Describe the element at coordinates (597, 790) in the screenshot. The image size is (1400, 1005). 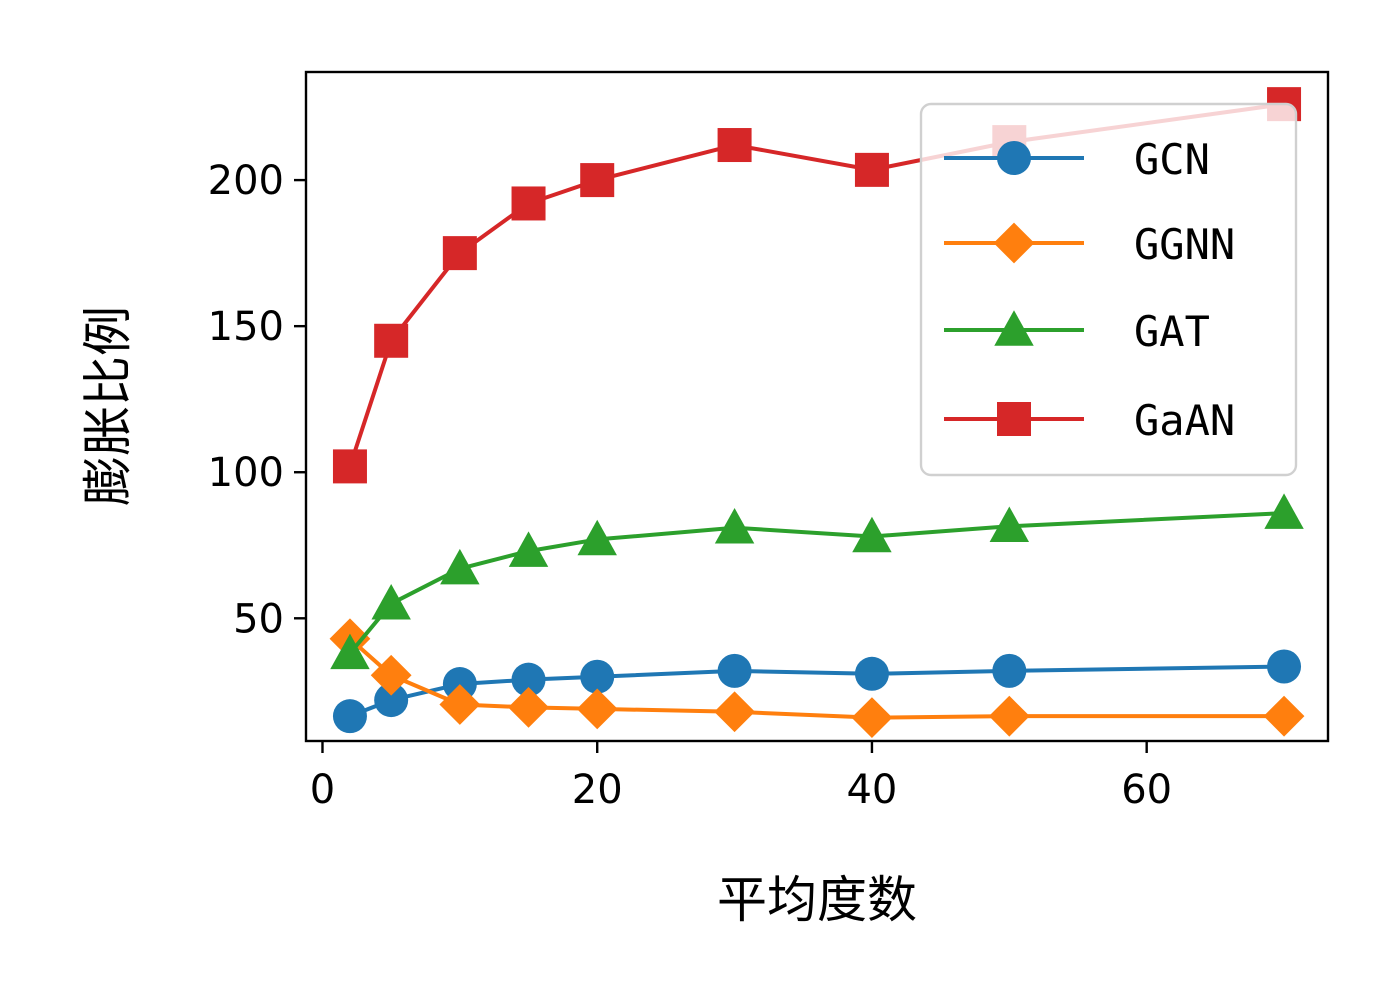
I see `x-tick-label: 20` at that location.